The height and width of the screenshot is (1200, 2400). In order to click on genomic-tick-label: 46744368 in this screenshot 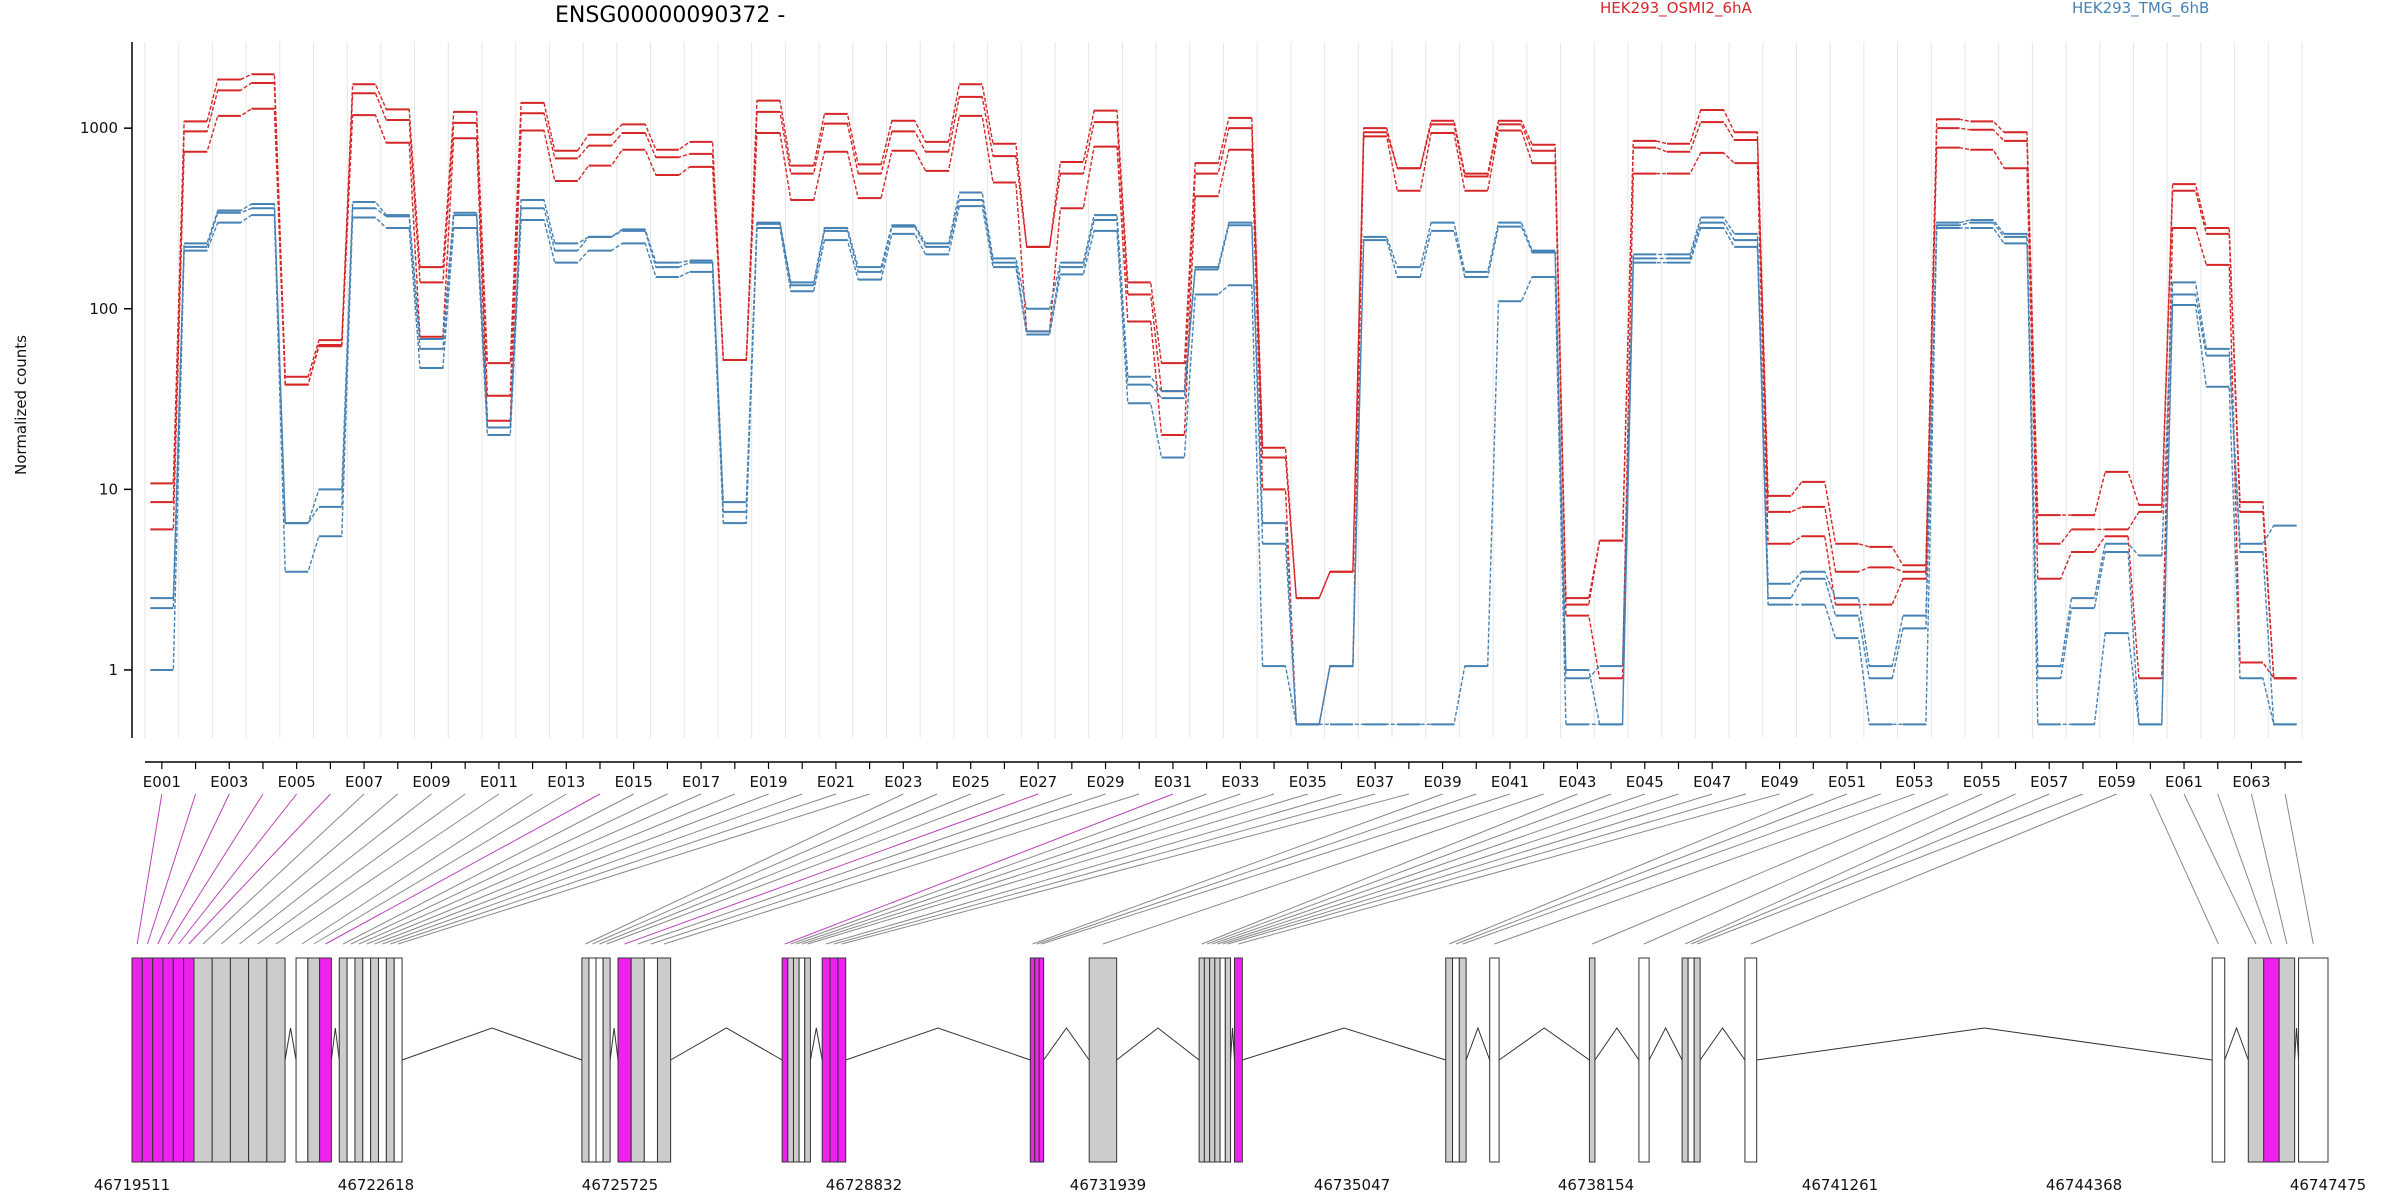, I will do `click(2084, 1185)`.